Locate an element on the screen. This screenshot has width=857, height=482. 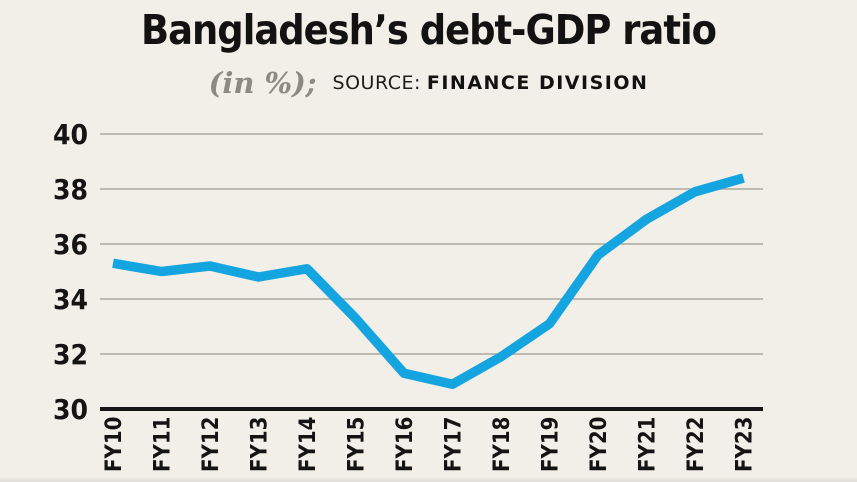
x-tick-label: FY20 is located at coordinates (599, 444).